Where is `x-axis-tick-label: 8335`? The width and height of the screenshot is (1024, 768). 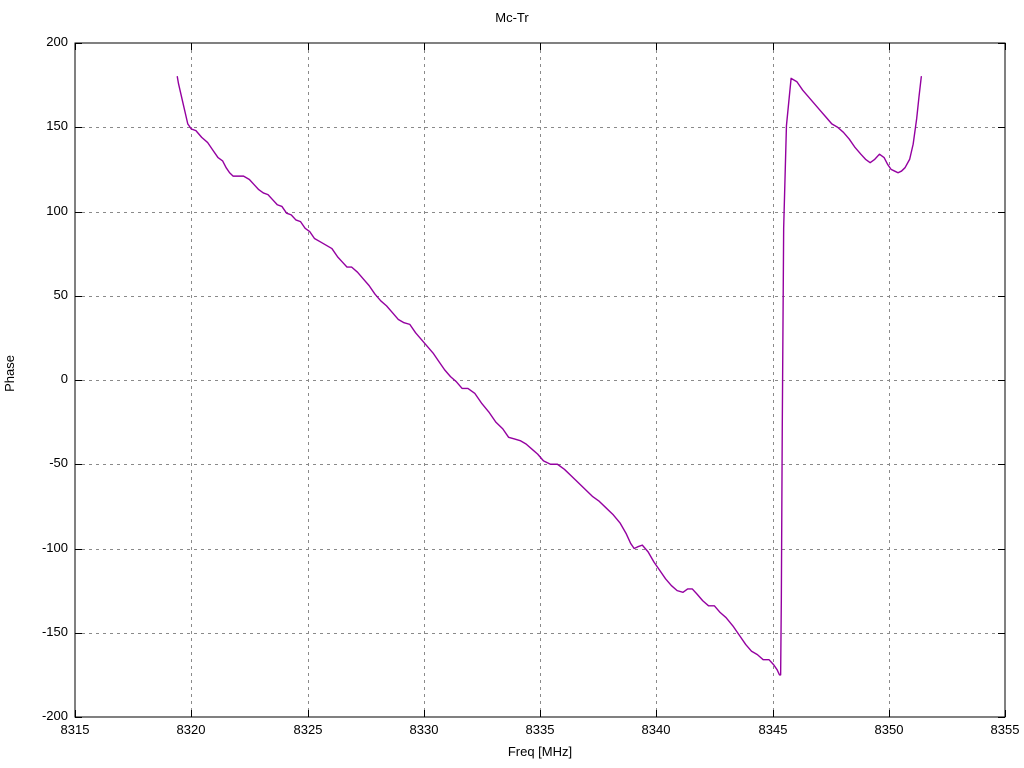 x-axis-tick-label: 8335 is located at coordinates (540, 729).